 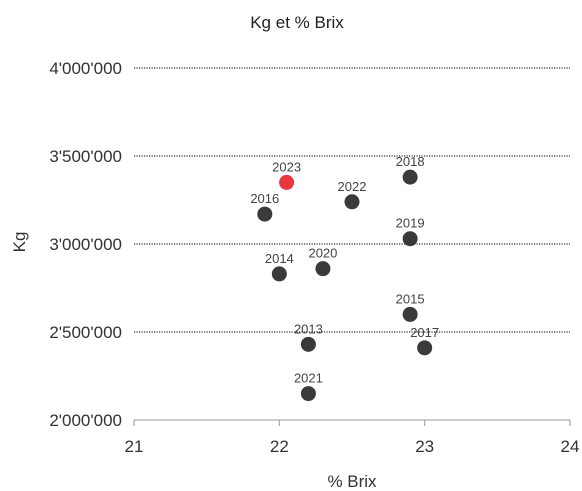 What do you see at coordinates (265, 214) in the screenshot?
I see `data-point-2016` at bounding box center [265, 214].